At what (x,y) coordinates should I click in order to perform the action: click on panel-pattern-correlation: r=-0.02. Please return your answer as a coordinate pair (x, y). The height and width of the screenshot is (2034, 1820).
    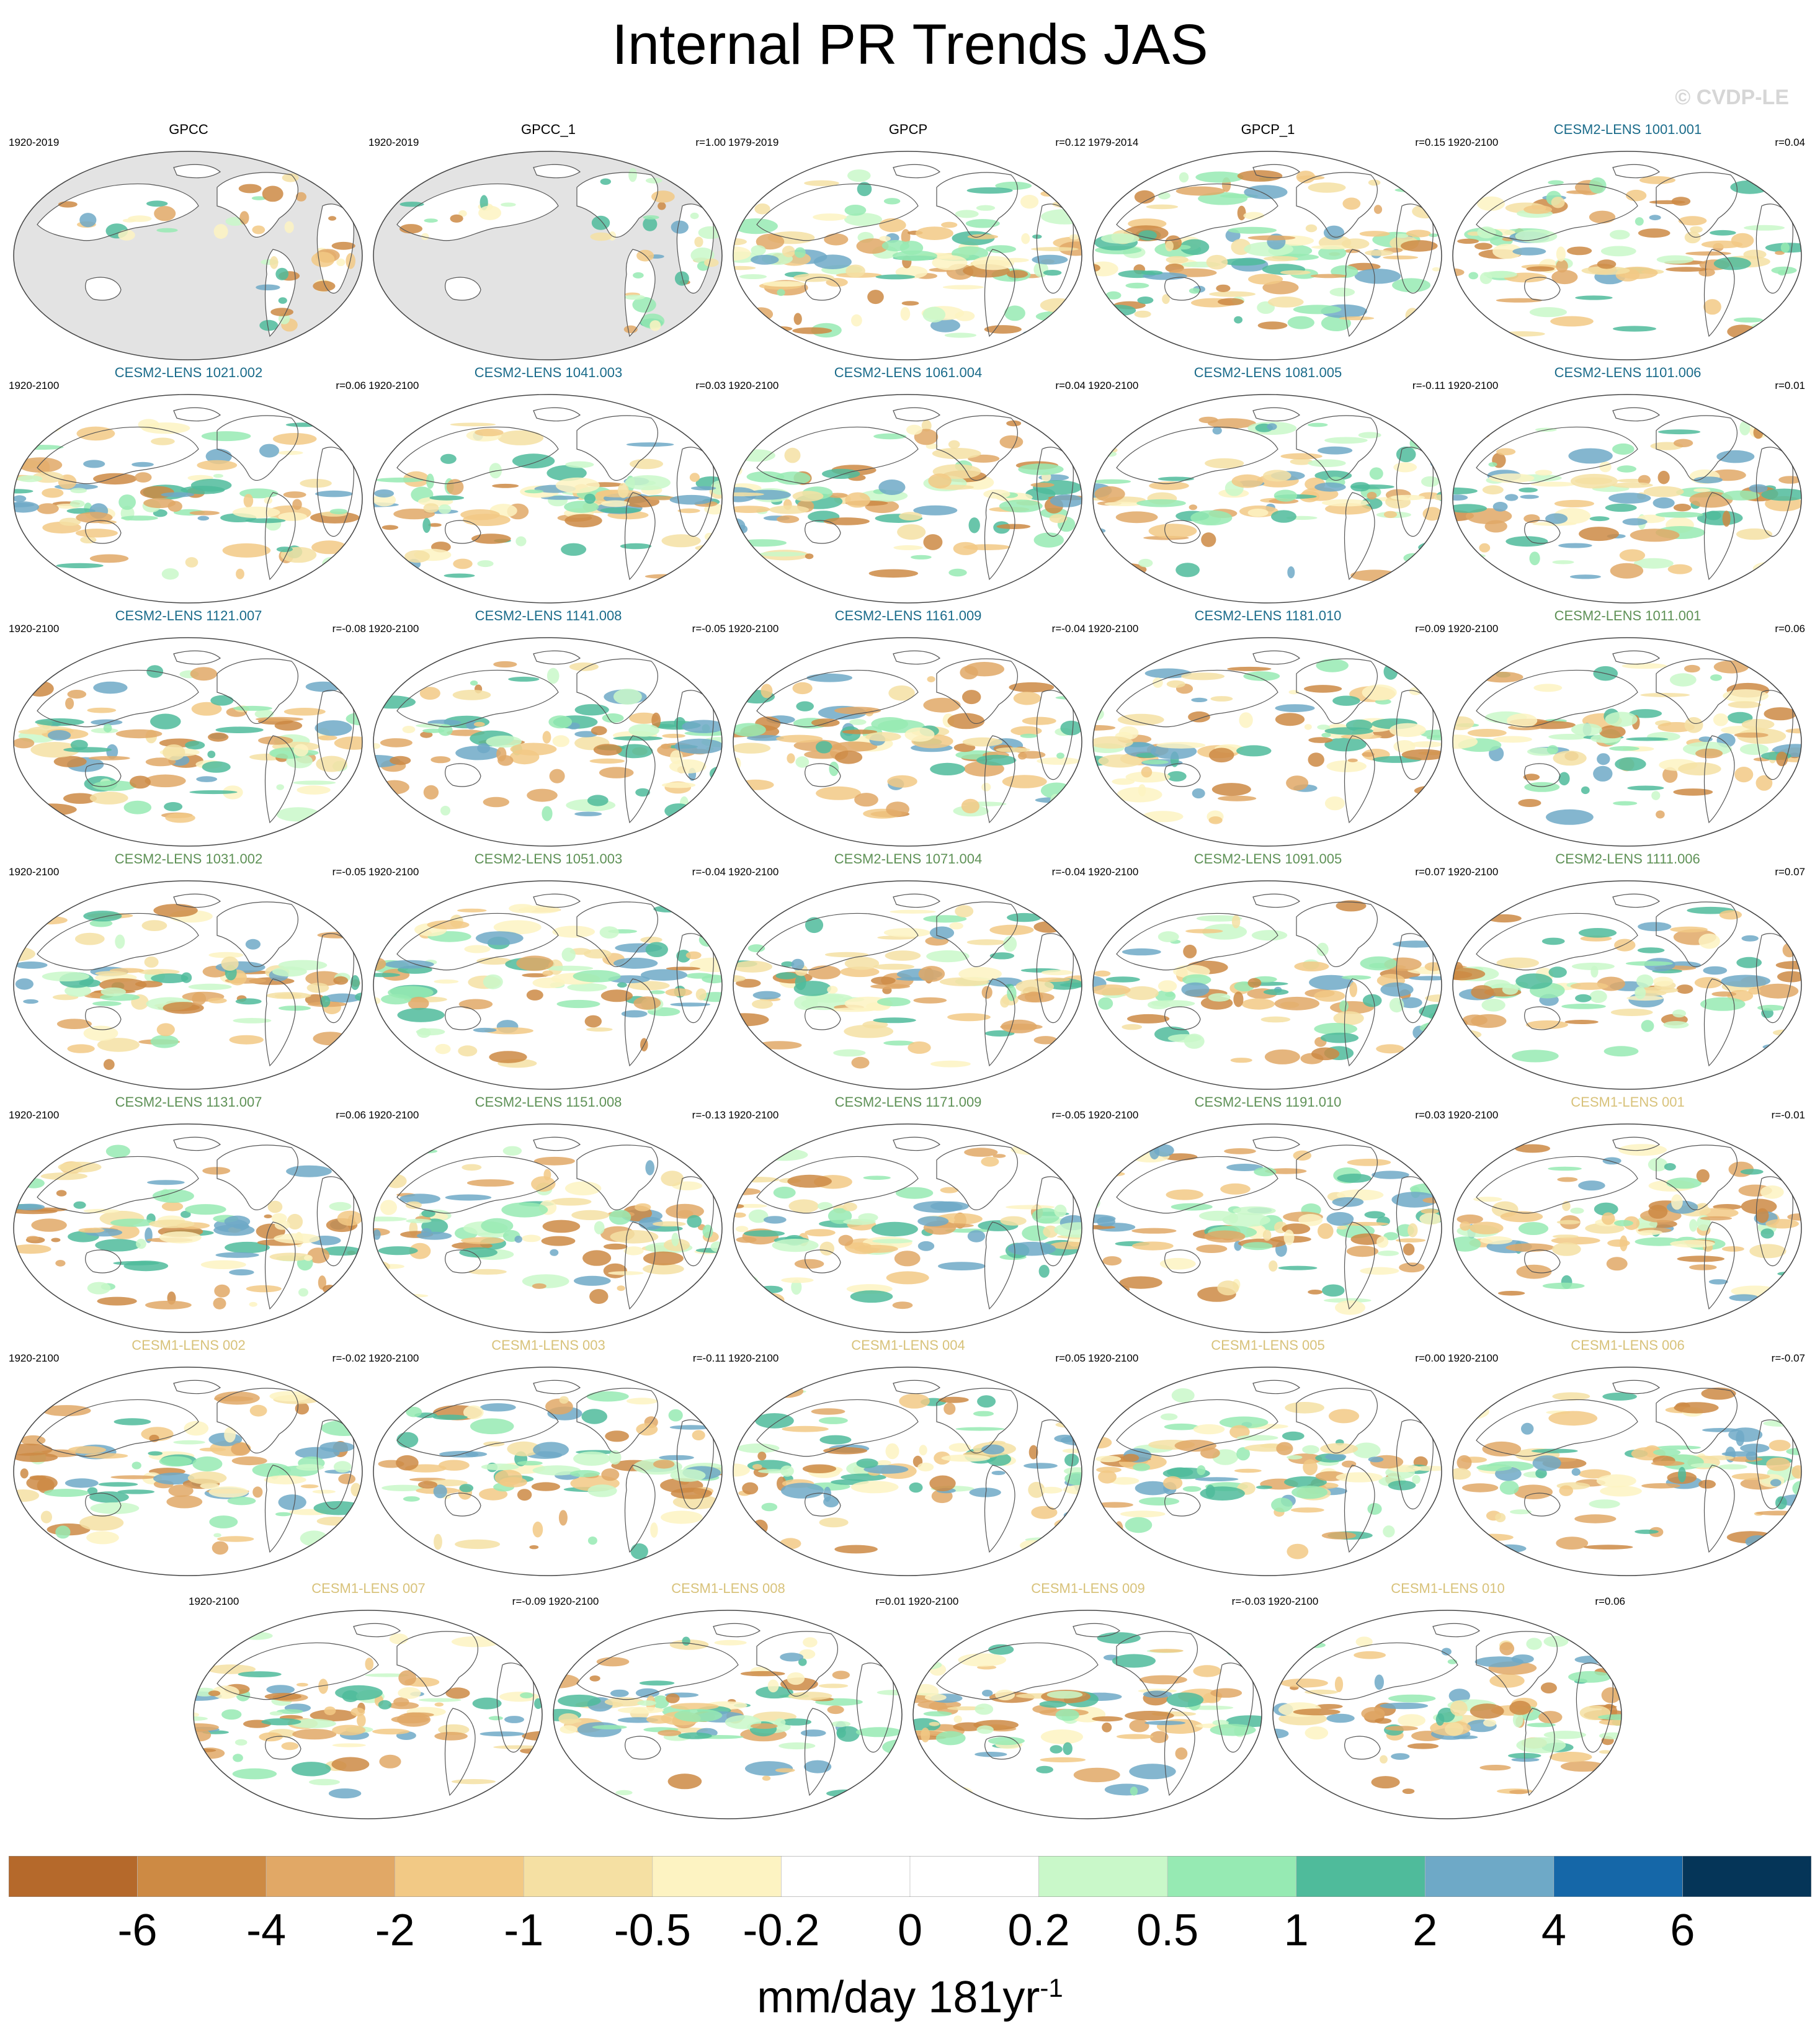
    Looking at the image, I should click on (349, 1358).